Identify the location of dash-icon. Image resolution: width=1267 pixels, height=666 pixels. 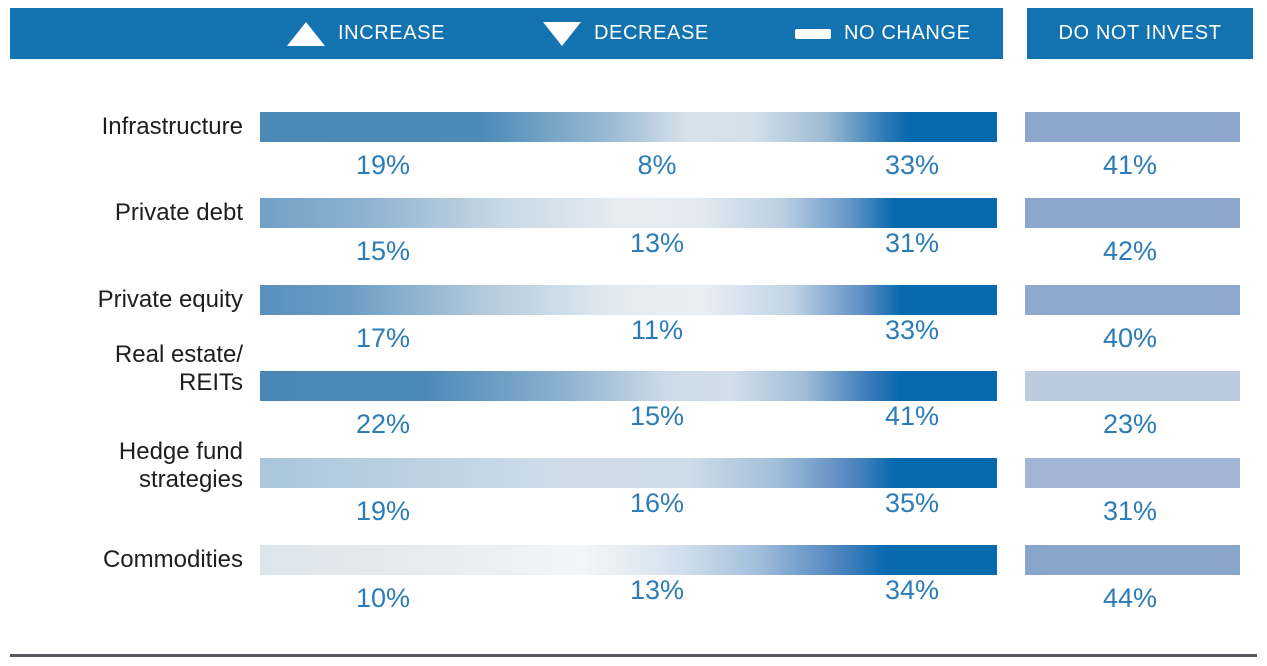
(813, 33).